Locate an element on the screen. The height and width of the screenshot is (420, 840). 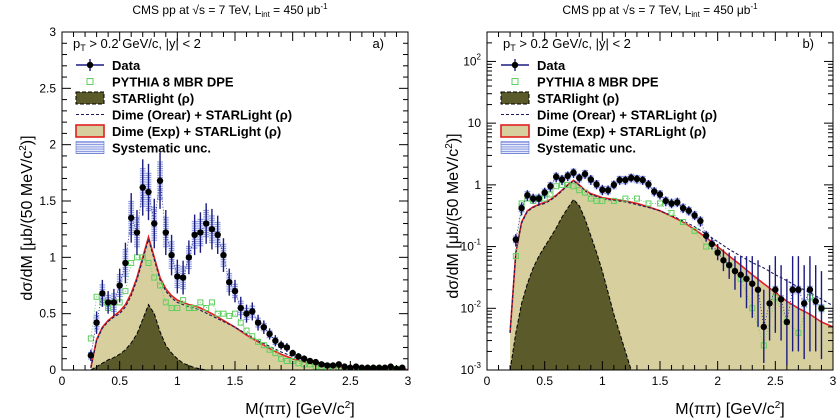
panel-b-legend-pythia-marker is located at coordinates (515, 81).